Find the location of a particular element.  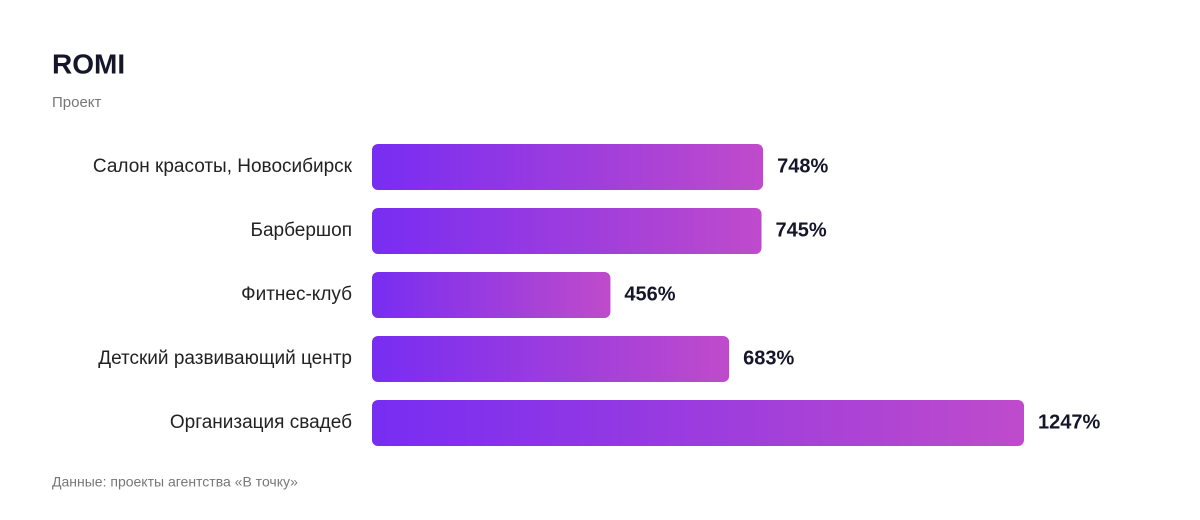

category-label: Барбершоп is located at coordinates (301, 230).